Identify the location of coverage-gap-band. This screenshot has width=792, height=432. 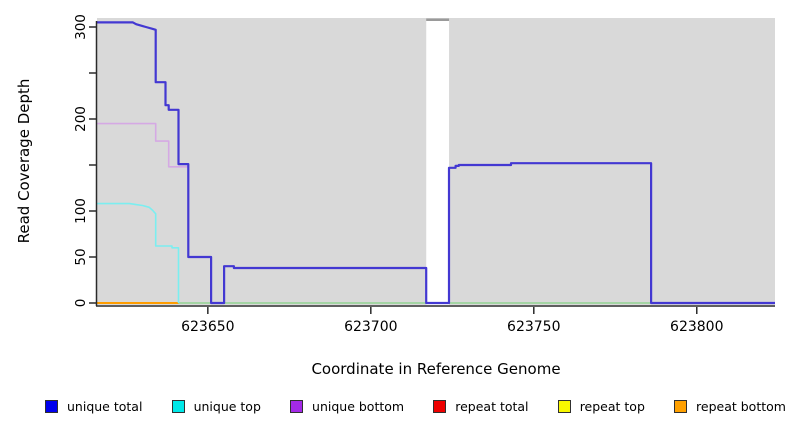
(438, 163).